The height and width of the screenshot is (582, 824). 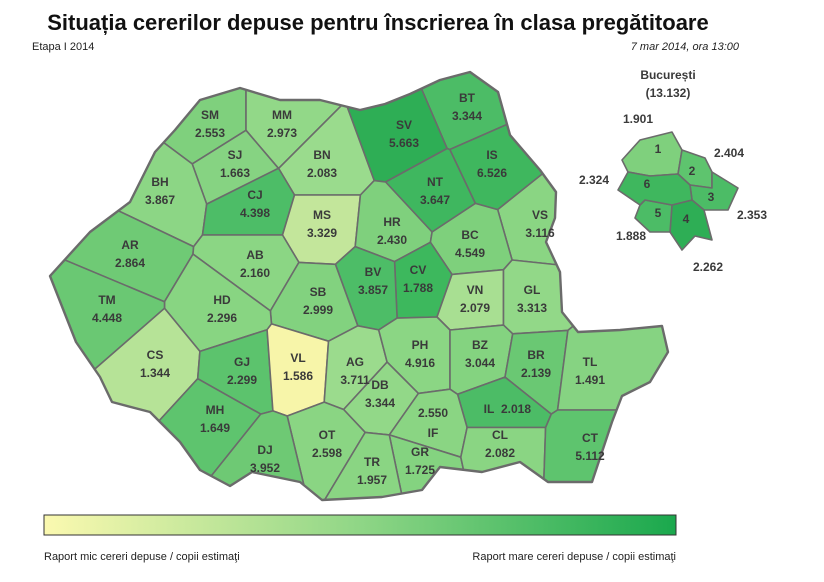 What do you see at coordinates (418, 288) in the screenshot?
I see `county-value: 1.788` at bounding box center [418, 288].